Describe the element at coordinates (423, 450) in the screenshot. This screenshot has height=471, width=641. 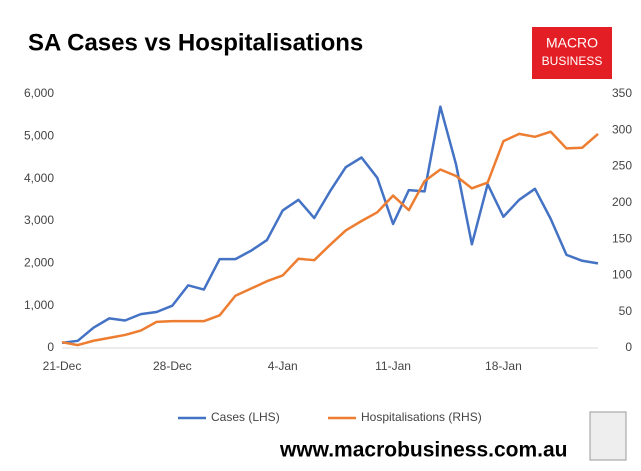
I see `footer: www.macrobusiness.com.au` at that location.